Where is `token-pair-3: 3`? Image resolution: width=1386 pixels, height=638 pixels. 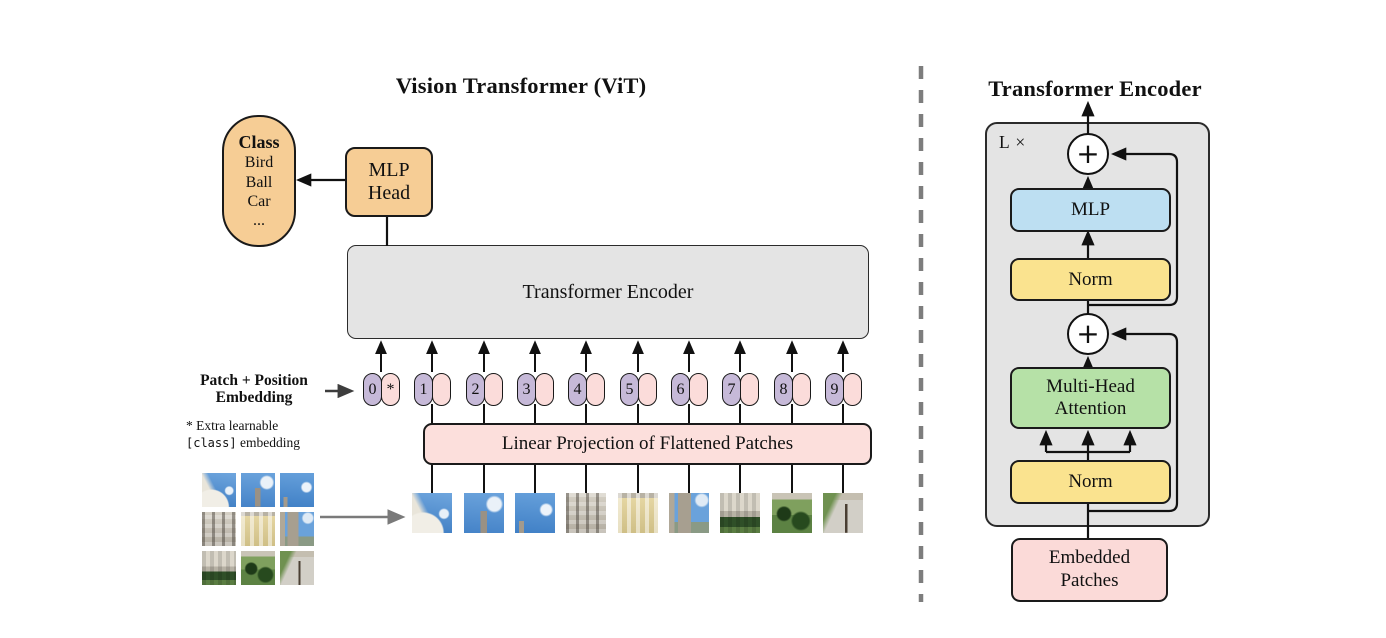
token-pair-3: 3 is located at coordinates (535, 389).